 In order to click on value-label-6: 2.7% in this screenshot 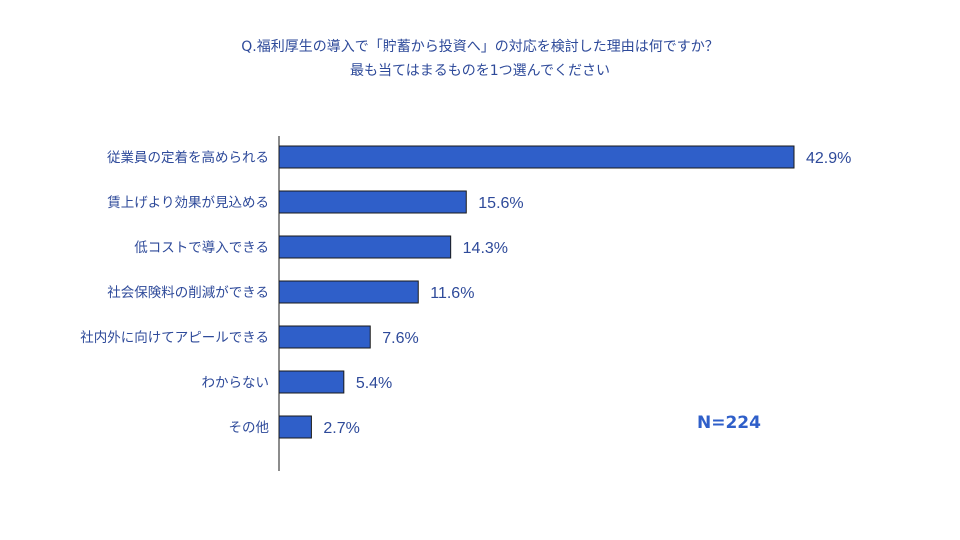, I will do `click(341, 428)`.